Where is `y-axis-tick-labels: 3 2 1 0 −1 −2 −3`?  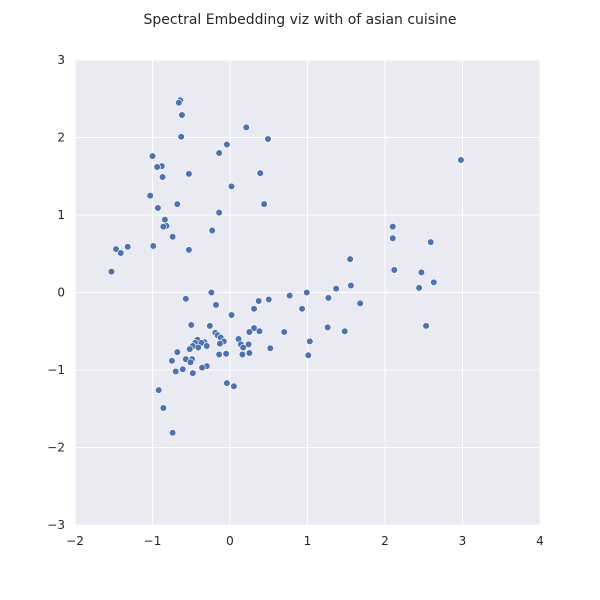 y-axis-tick-labels: 3 2 1 0 −1 −2 −3 is located at coordinates (56, 292).